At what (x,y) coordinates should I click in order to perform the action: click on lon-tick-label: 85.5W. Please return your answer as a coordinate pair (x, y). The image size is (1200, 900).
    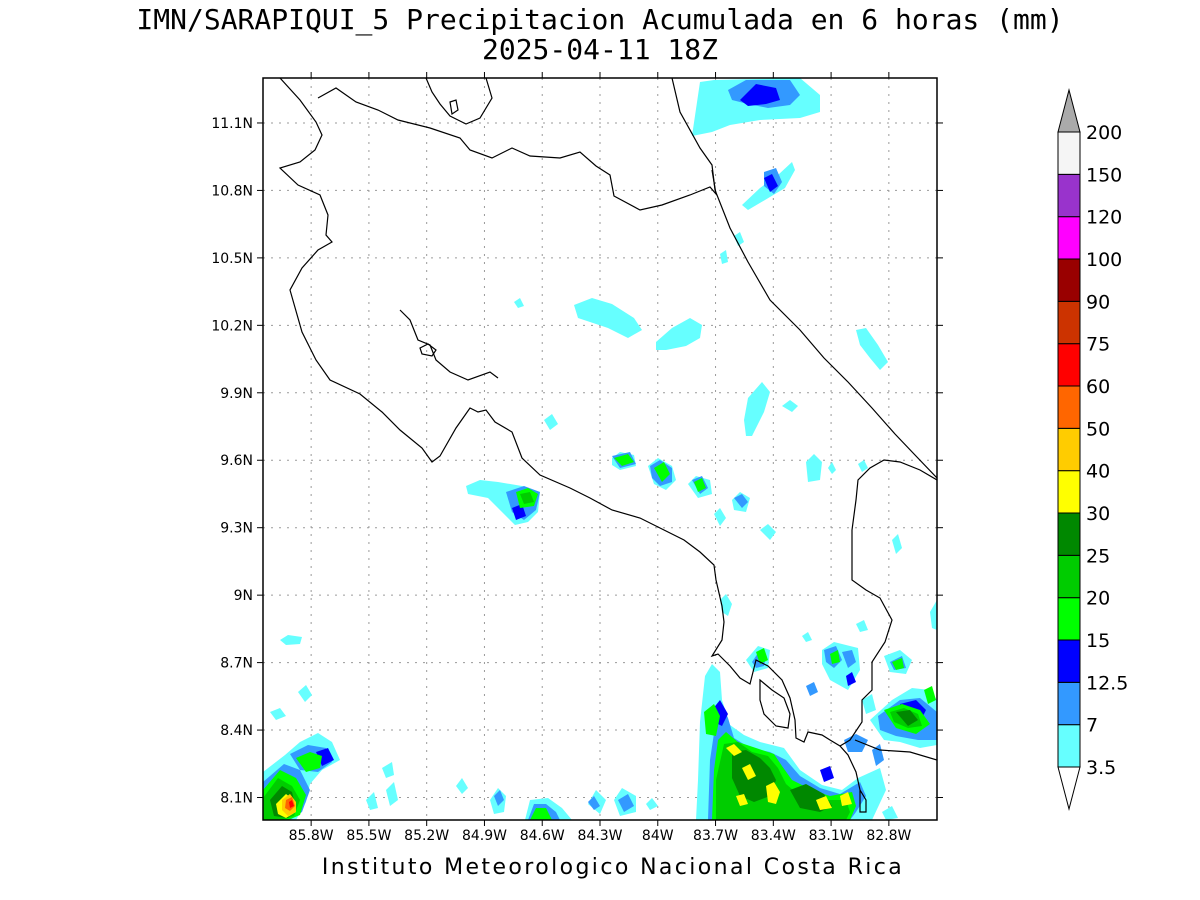
    Looking at the image, I should click on (368, 836).